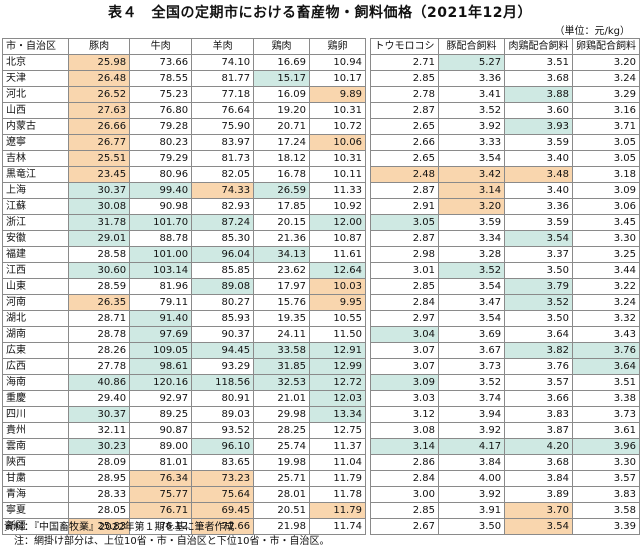 The width and height of the screenshot is (640, 548). Describe the element at coordinates (282, 190) in the screenshot. I see `value-cell: 26.59` at that location.